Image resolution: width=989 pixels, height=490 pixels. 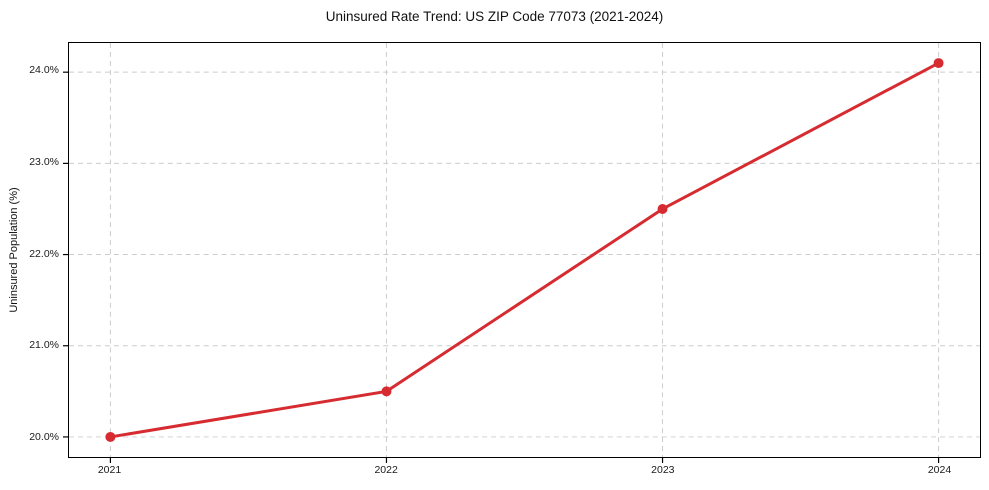 What do you see at coordinates (662, 208) in the screenshot?
I see `data-point-2023` at bounding box center [662, 208].